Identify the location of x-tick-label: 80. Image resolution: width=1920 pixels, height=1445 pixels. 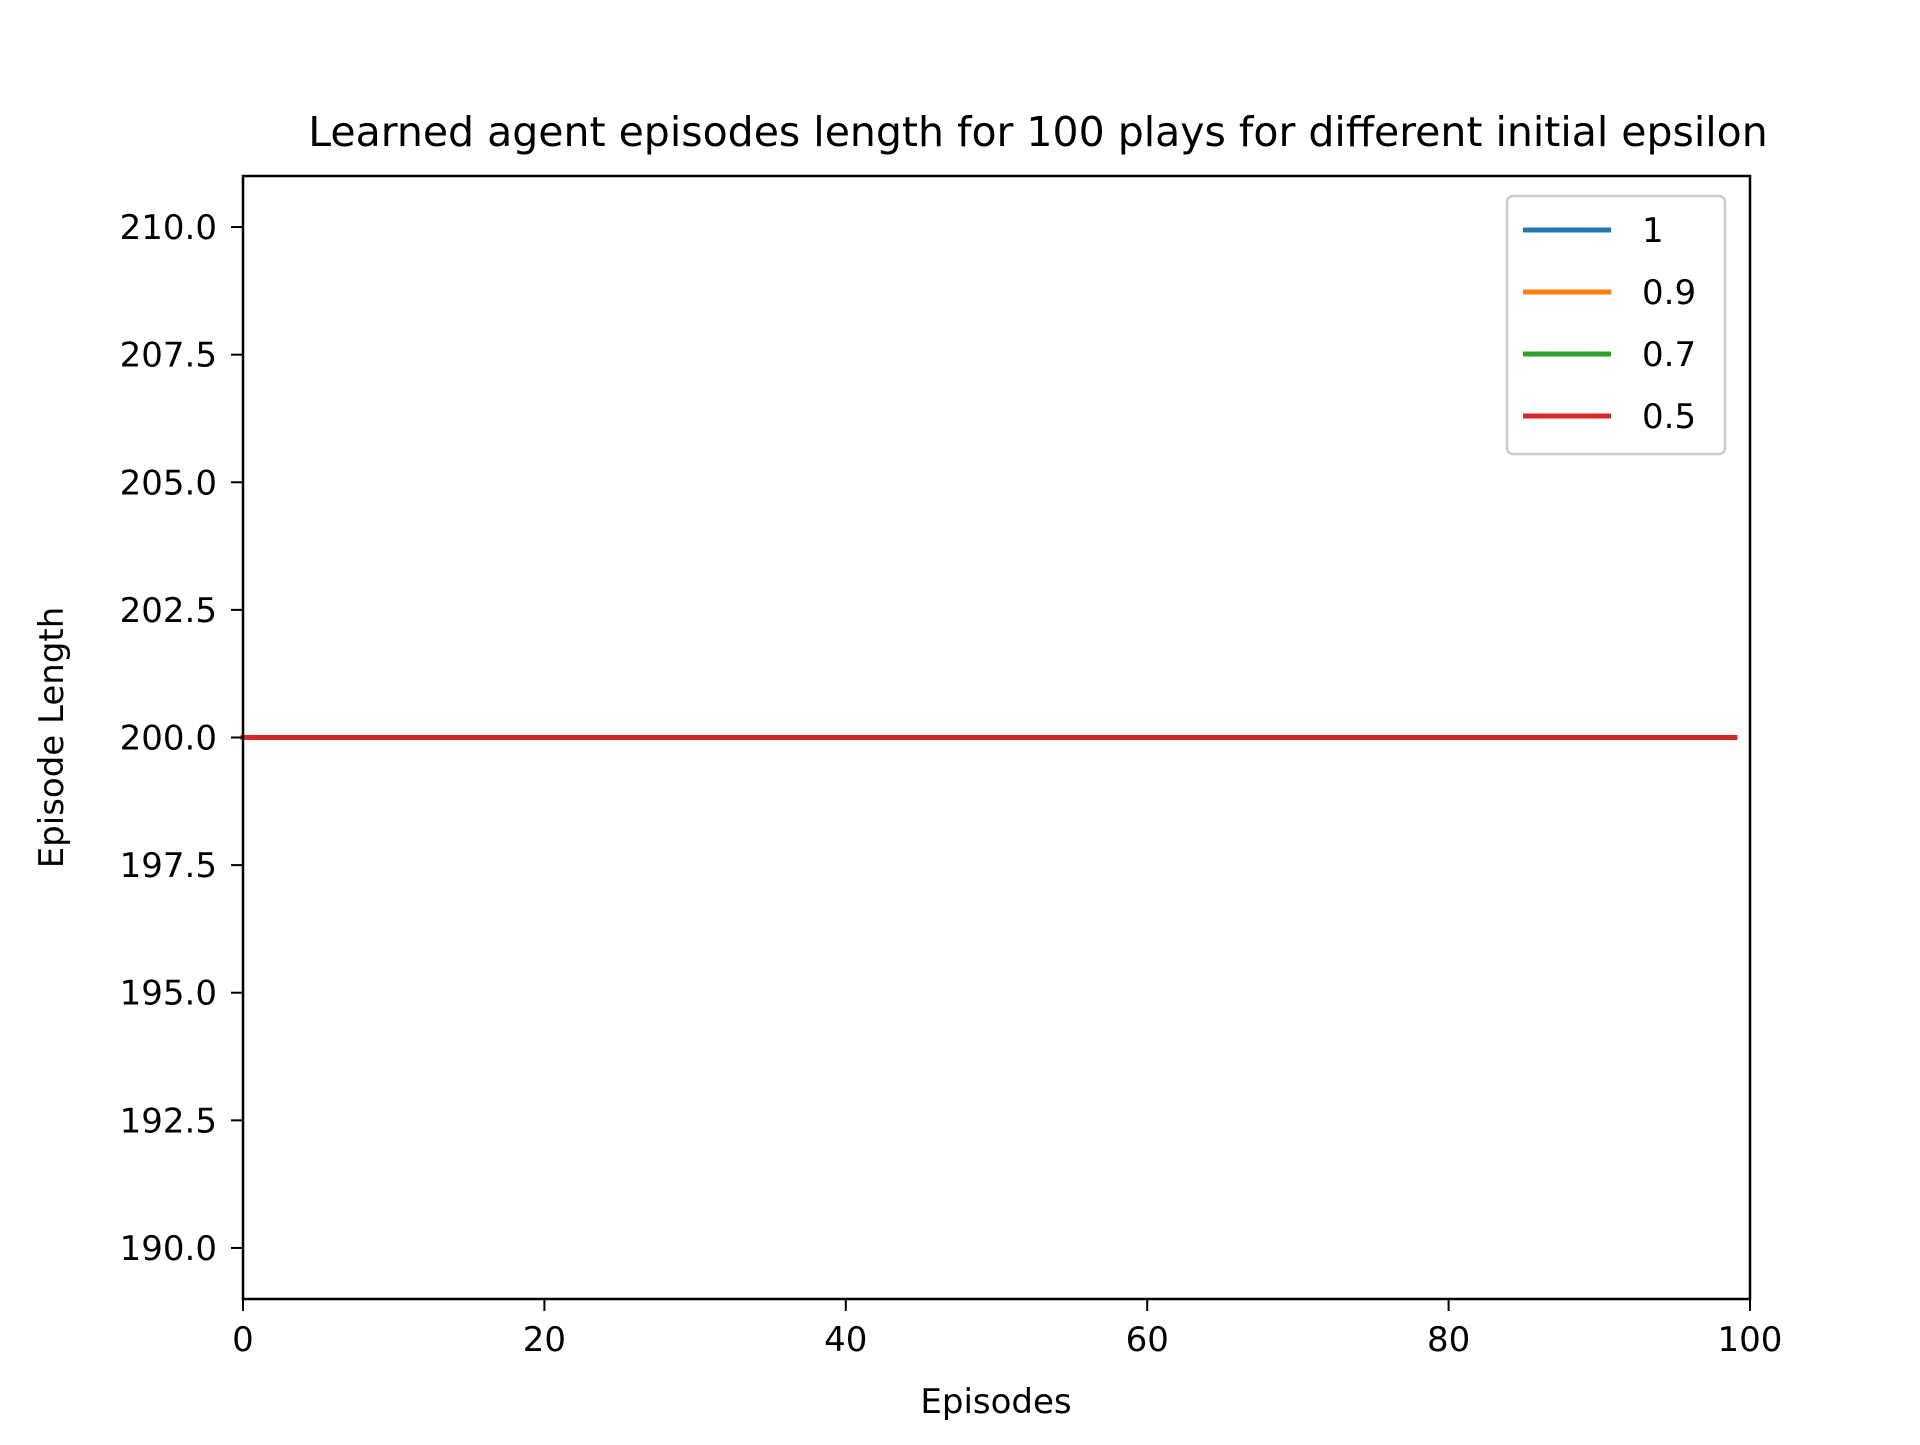
(1448, 1340).